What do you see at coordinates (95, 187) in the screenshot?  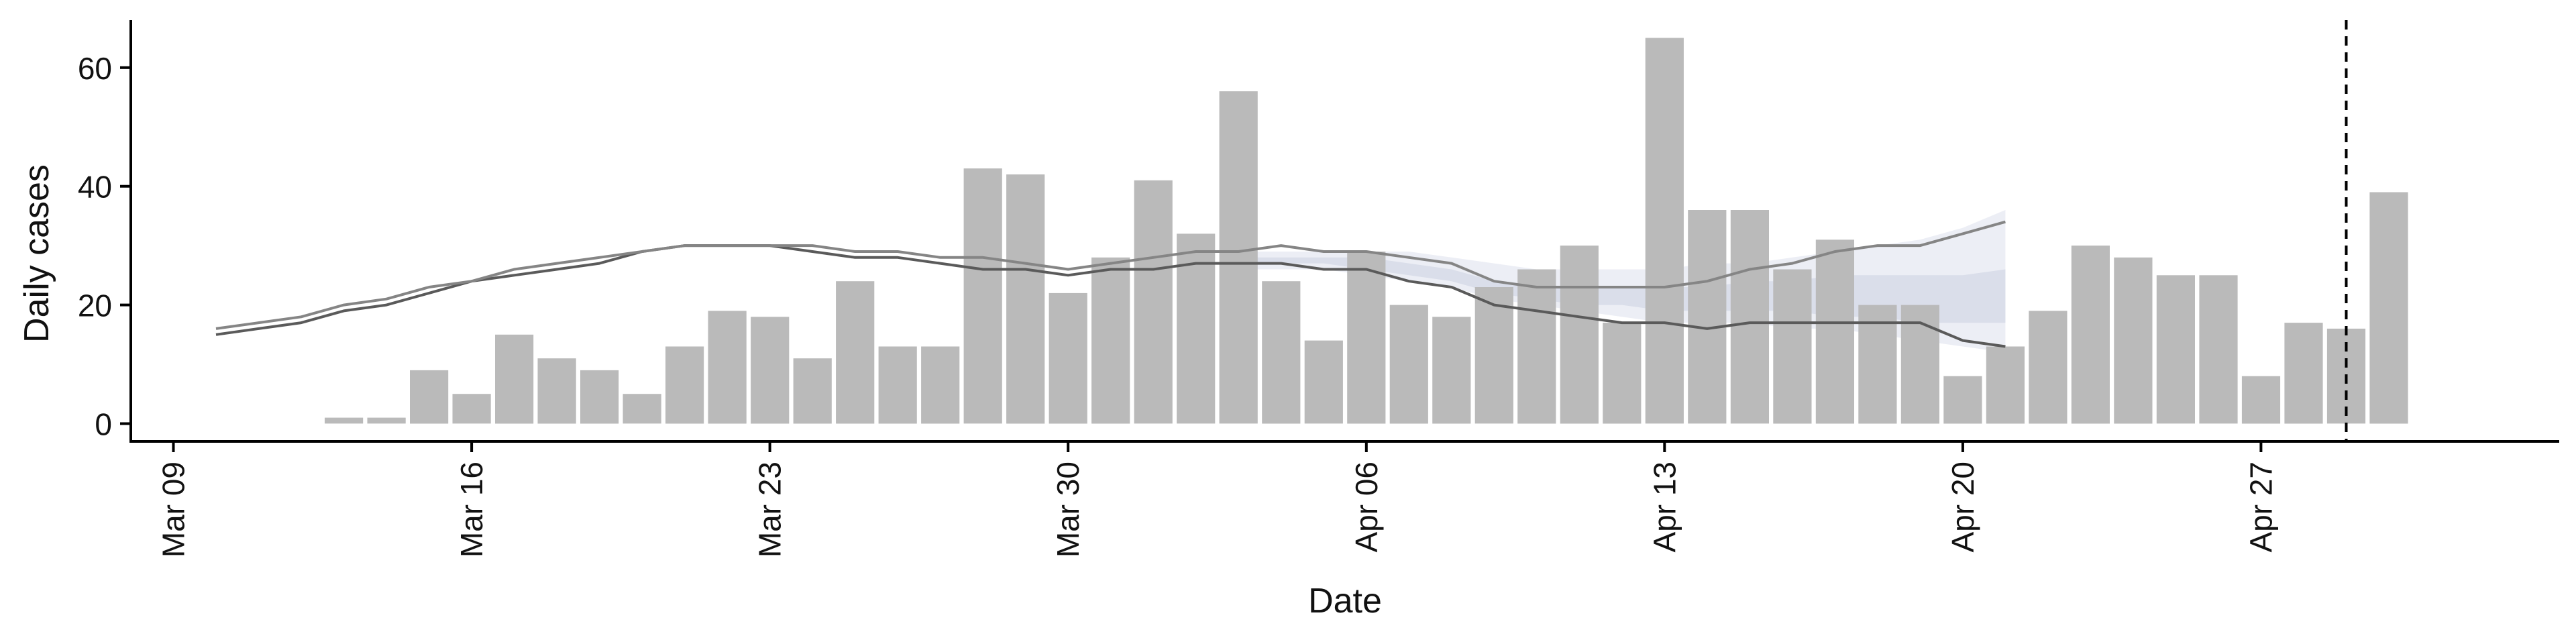 I see `y-tick-label: 40` at bounding box center [95, 187].